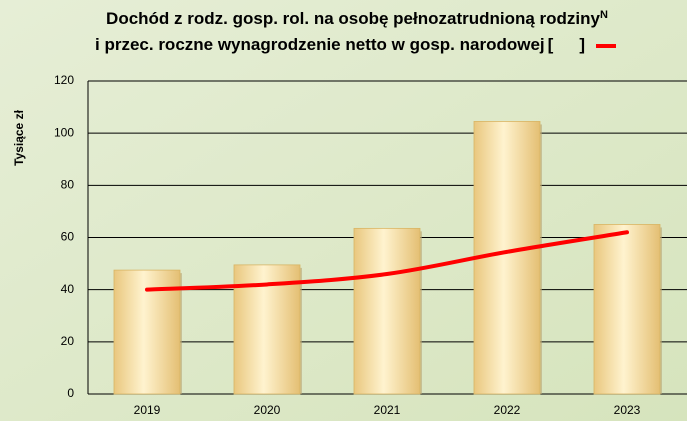 The width and height of the screenshot is (687, 421). What do you see at coordinates (551, 44) in the screenshot?
I see `legend-bracket: [` at bounding box center [551, 44].